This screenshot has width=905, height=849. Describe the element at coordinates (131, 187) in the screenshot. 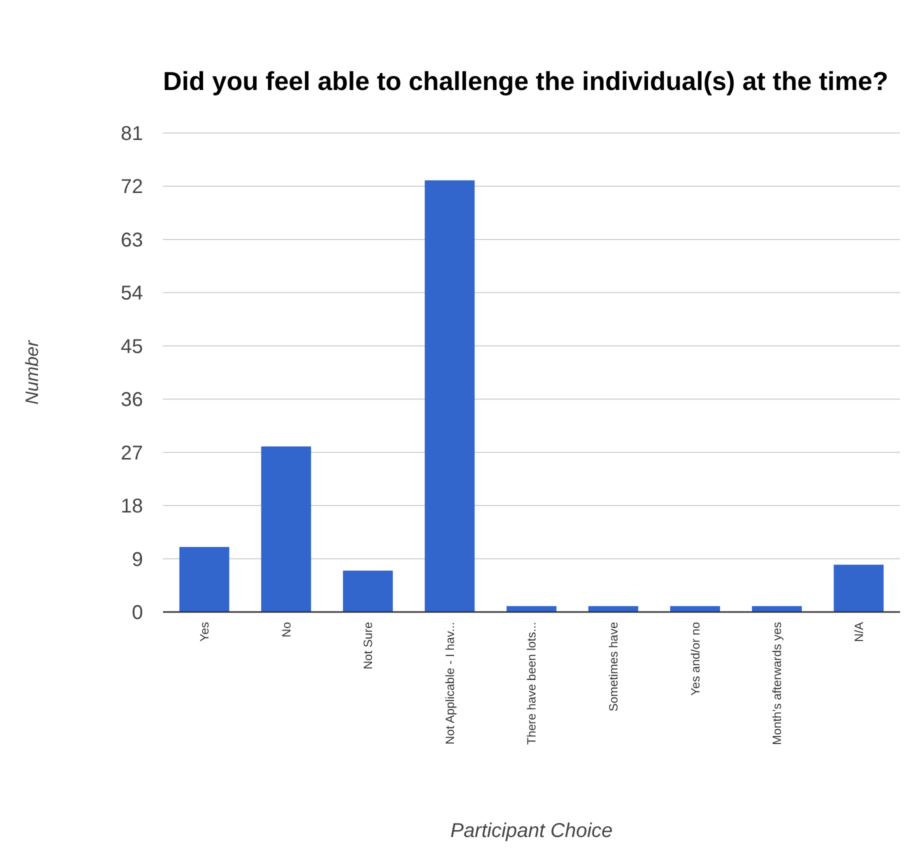

I see `y-tick-label: 72` at that location.